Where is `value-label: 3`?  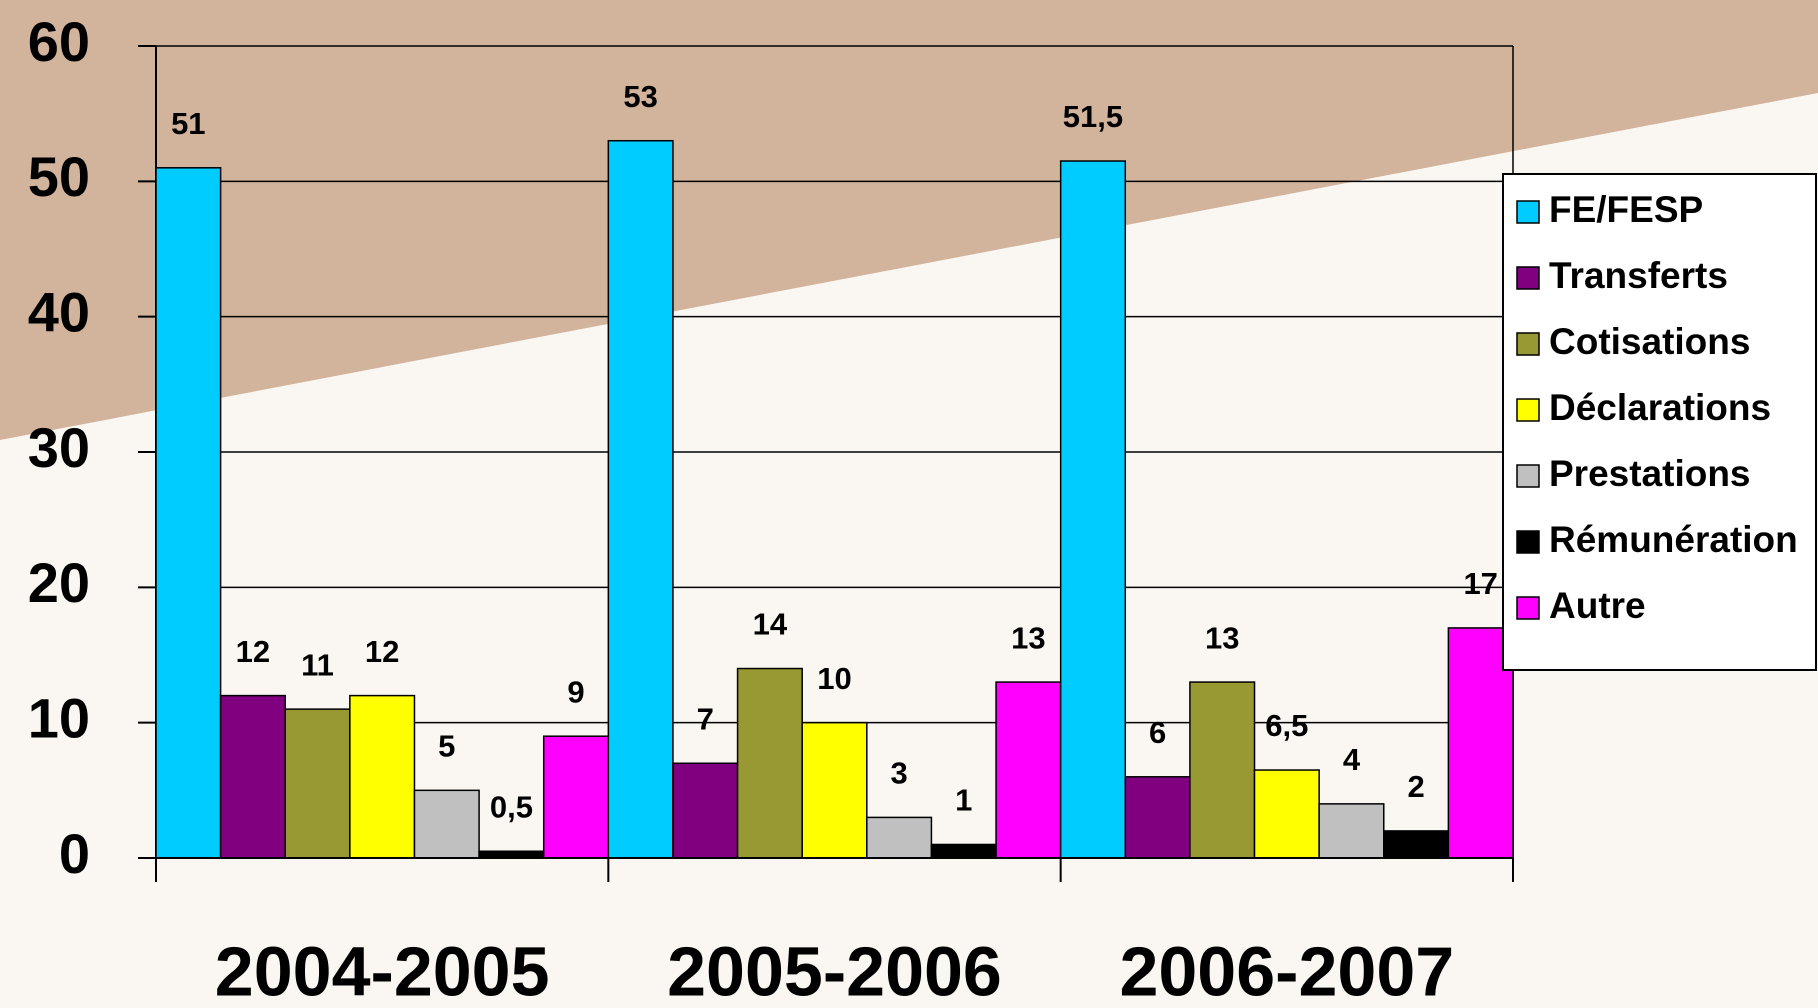 value-label: 3 is located at coordinates (898, 773).